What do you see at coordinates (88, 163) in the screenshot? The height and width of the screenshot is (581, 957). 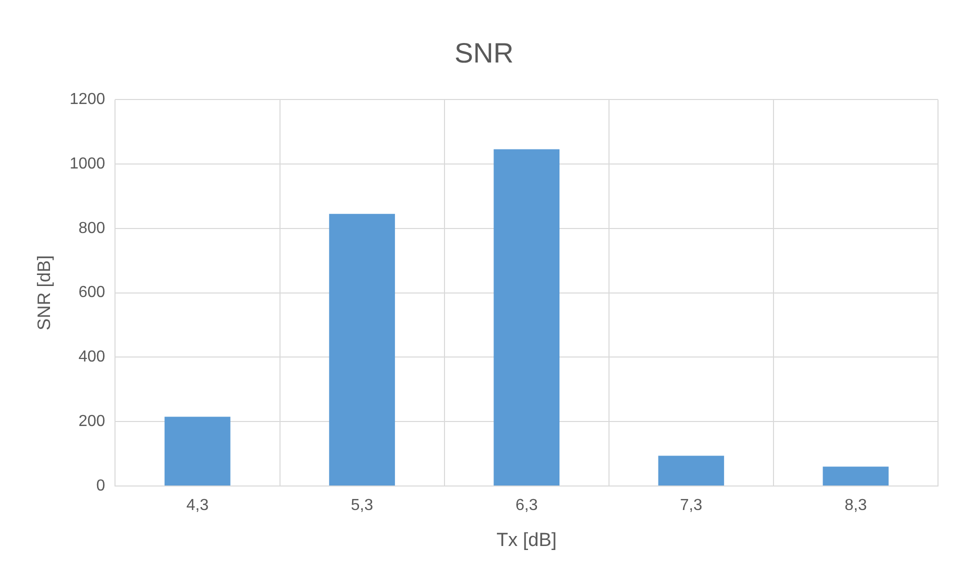 I see `y-tick-label: 1000` at bounding box center [88, 163].